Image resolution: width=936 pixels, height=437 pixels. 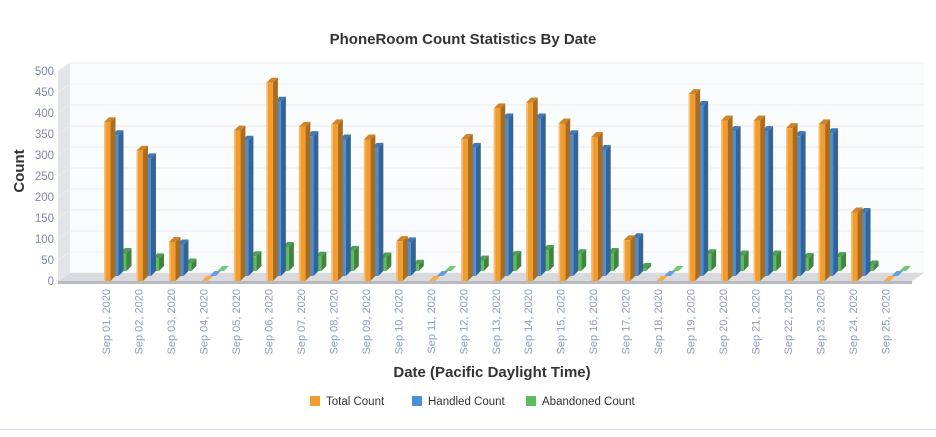 What do you see at coordinates (659, 321) in the screenshot?
I see `x-tick-label: Sep 18, 2020` at bounding box center [659, 321].